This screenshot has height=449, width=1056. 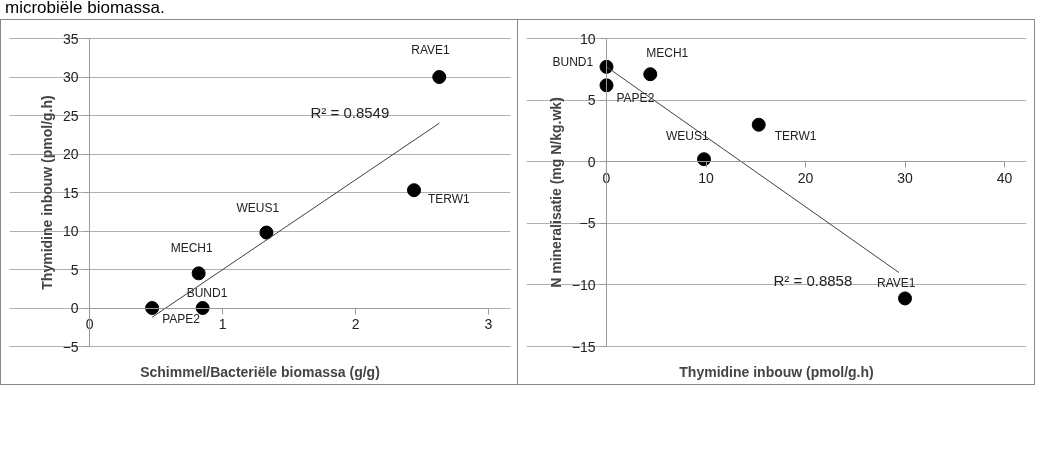 What do you see at coordinates (71, 38) in the screenshot?
I see `y-tick-label: 35` at bounding box center [71, 38].